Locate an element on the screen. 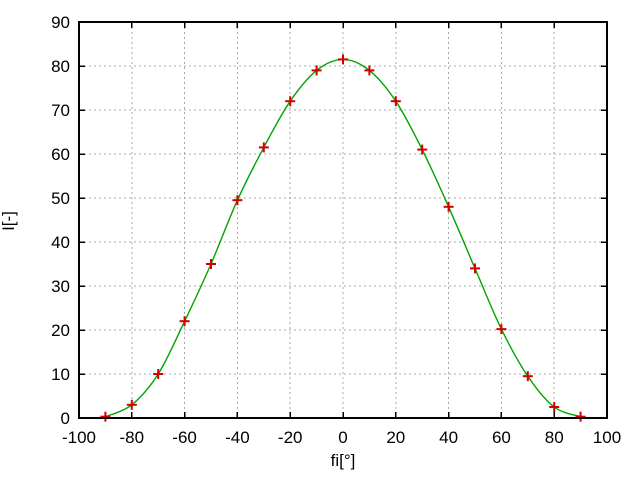  x-tick-label: 60 is located at coordinates (501, 437).